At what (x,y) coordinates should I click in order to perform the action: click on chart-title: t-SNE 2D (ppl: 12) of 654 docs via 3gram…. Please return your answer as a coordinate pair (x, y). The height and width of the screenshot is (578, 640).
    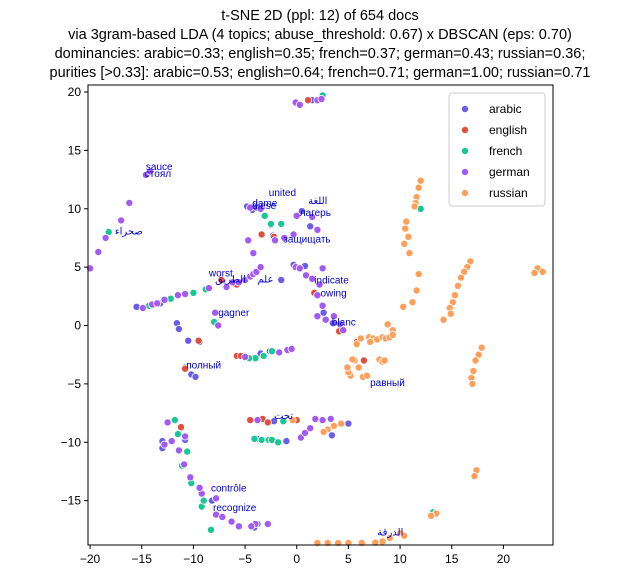
    Looking at the image, I should click on (320, 44).